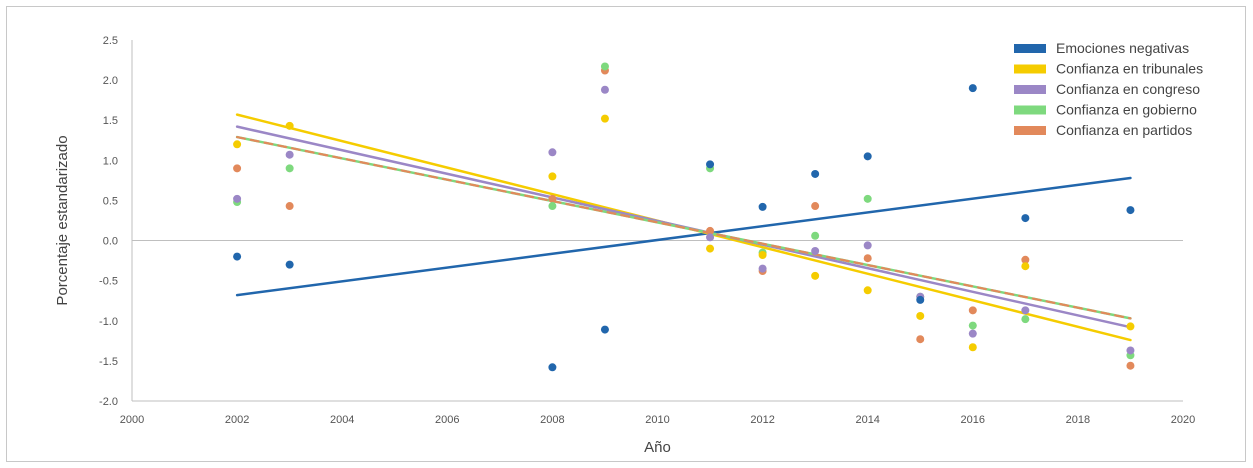  Describe the element at coordinates (108, 322) in the screenshot. I see `y-tick-label: -1.0` at that location.